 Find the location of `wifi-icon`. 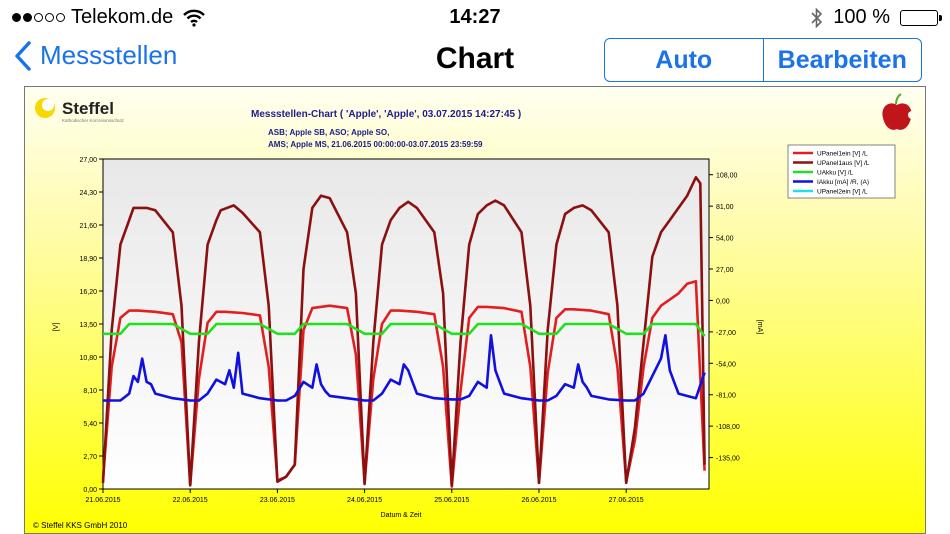

wifi-icon is located at coordinates (194, 18).